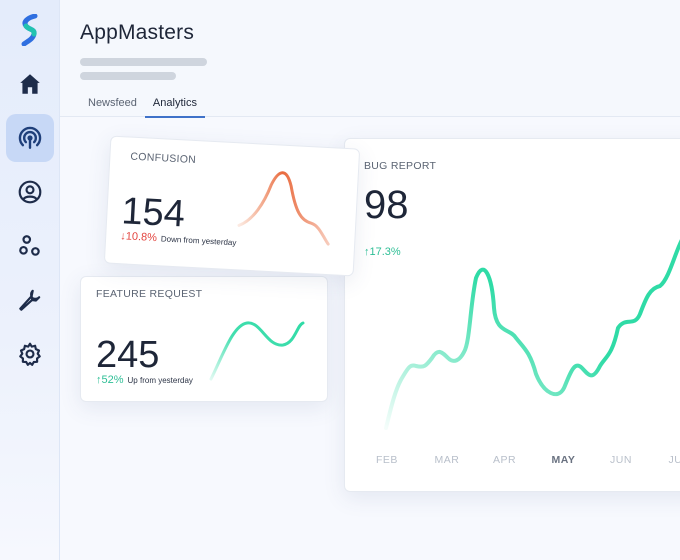 The image size is (680, 560). Describe the element at coordinates (505, 460) in the screenshot. I see `x-axis-tick-apr: APR` at that location.